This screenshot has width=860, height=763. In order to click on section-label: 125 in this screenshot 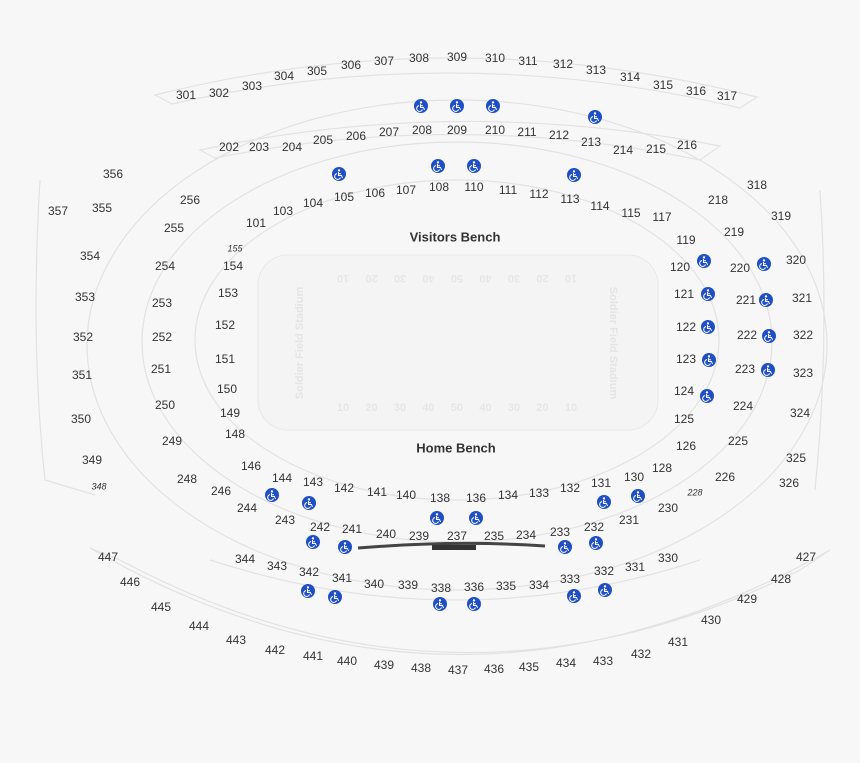, I will do `click(684, 419)`.